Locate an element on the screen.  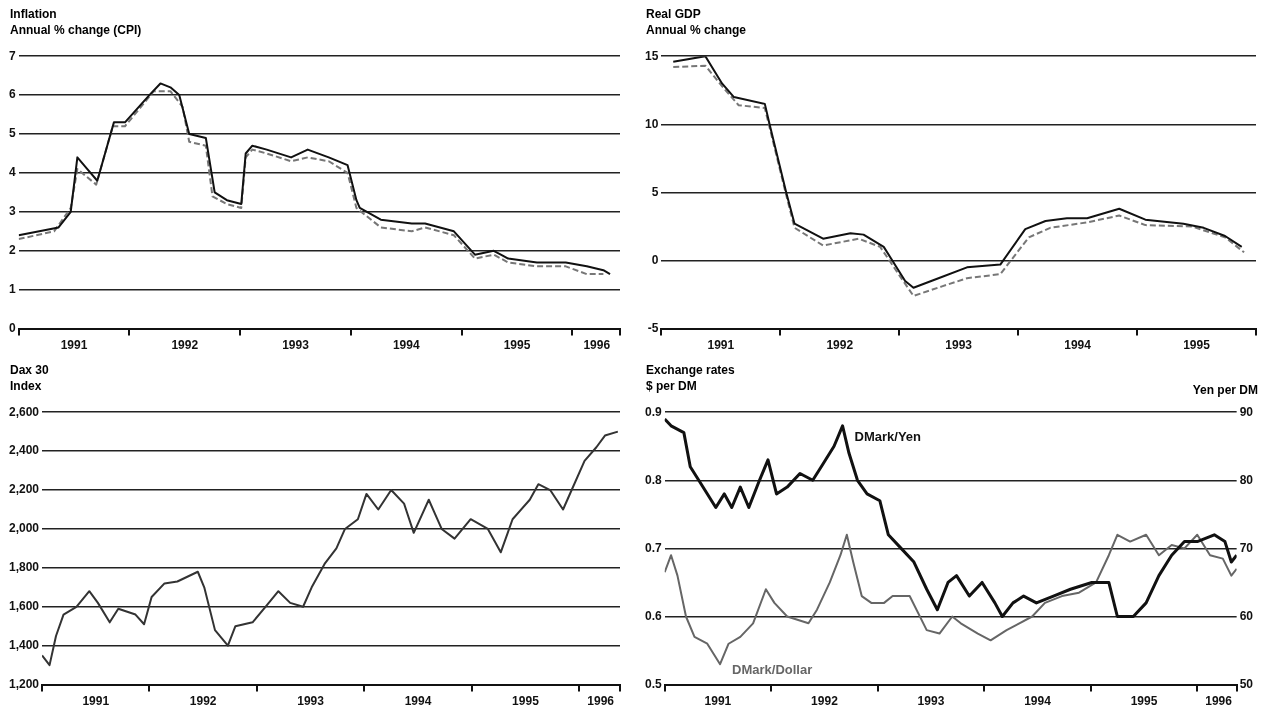
y-tick-label: 1,800 is located at coordinates (24, 567).